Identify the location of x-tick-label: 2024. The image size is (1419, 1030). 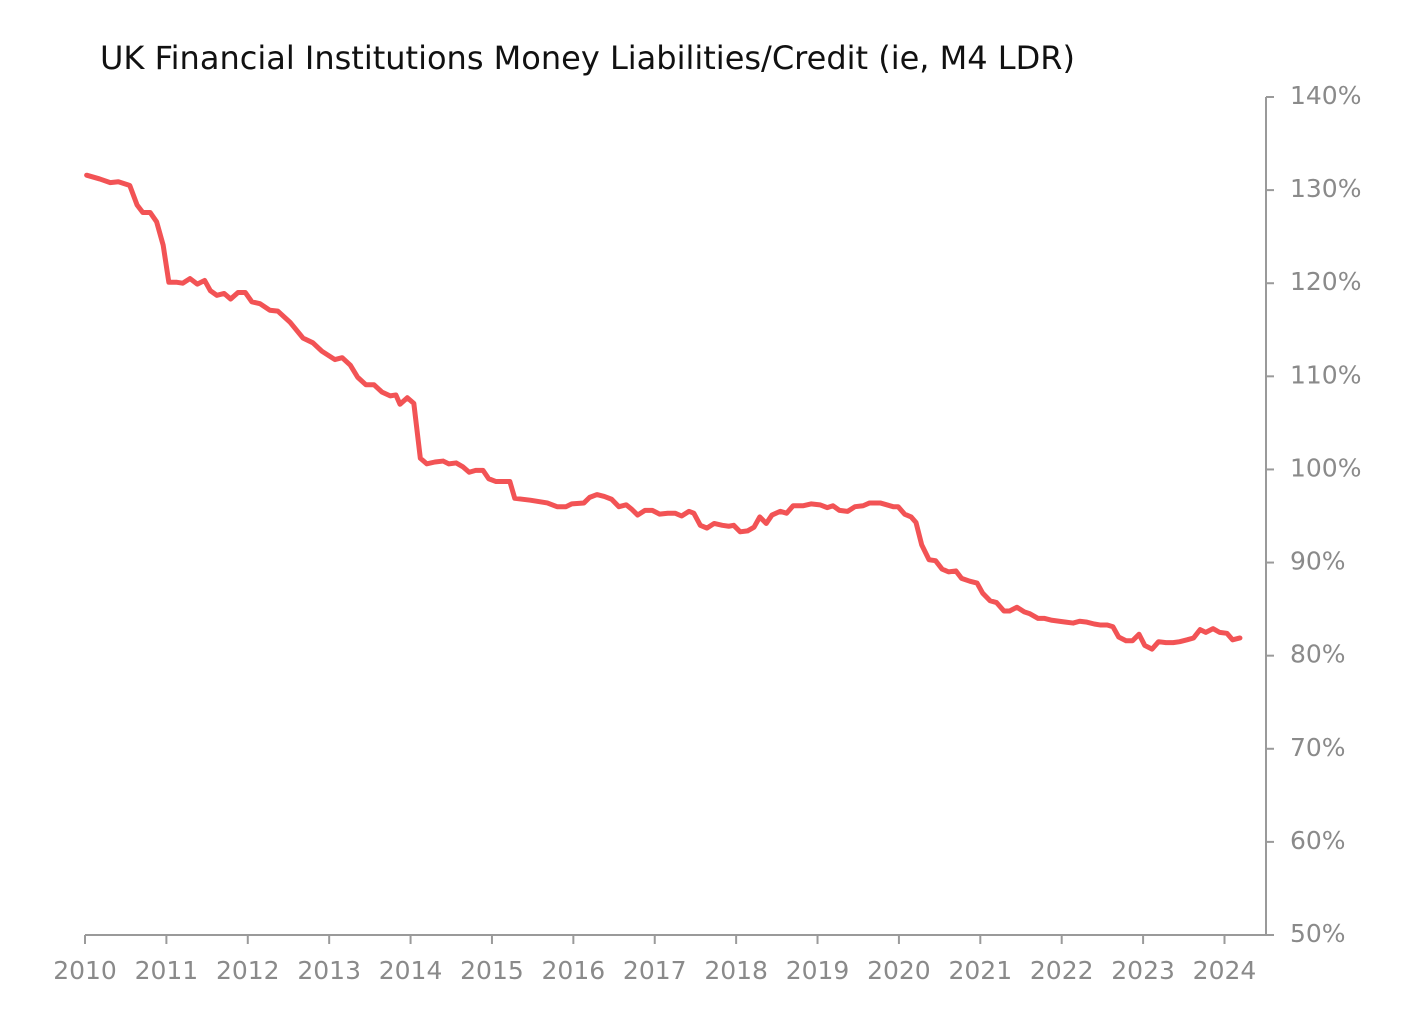
(1225, 970).